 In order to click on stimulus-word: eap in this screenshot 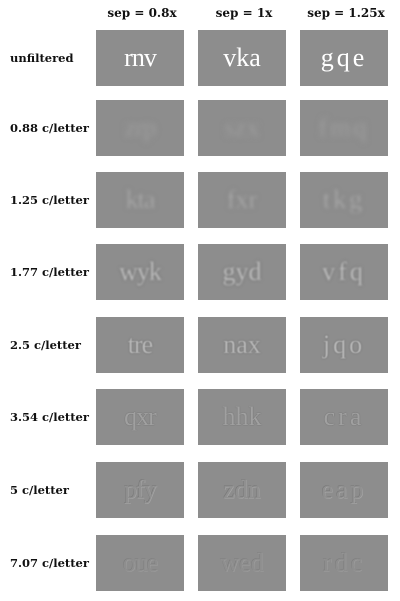, I will do `click(343, 490)`.